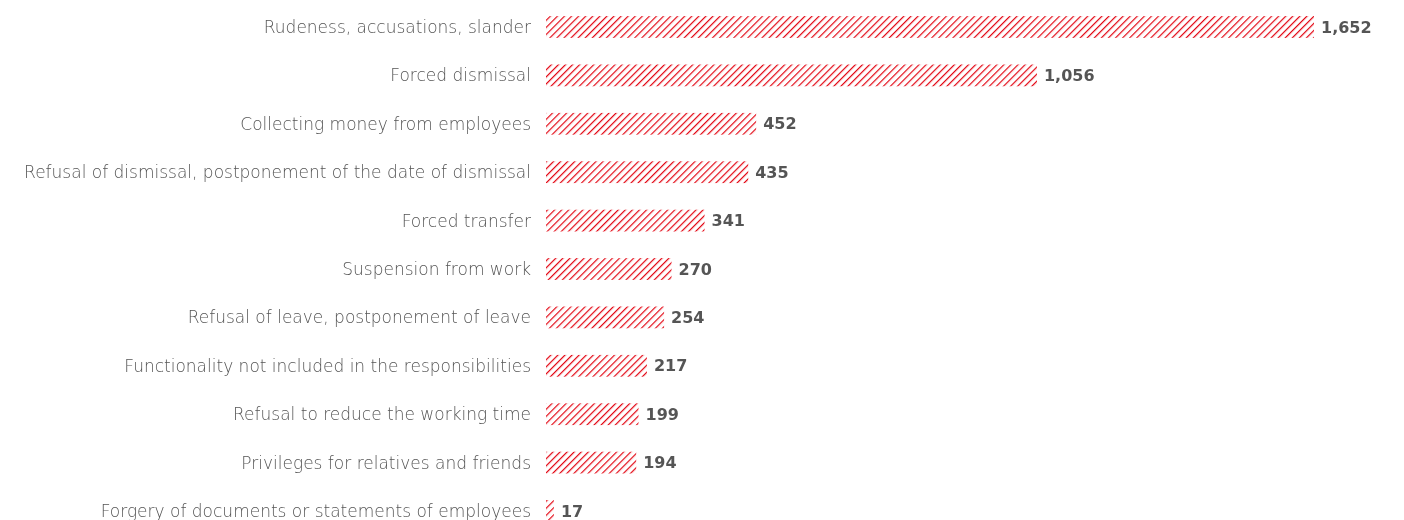 The width and height of the screenshot is (1404, 520). What do you see at coordinates (780, 124) in the screenshot?
I see `data-label: 452` at bounding box center [780, 124].